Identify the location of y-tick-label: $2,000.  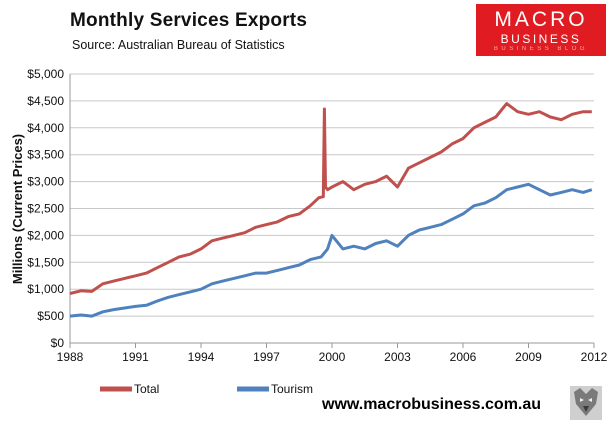
(45, 235).